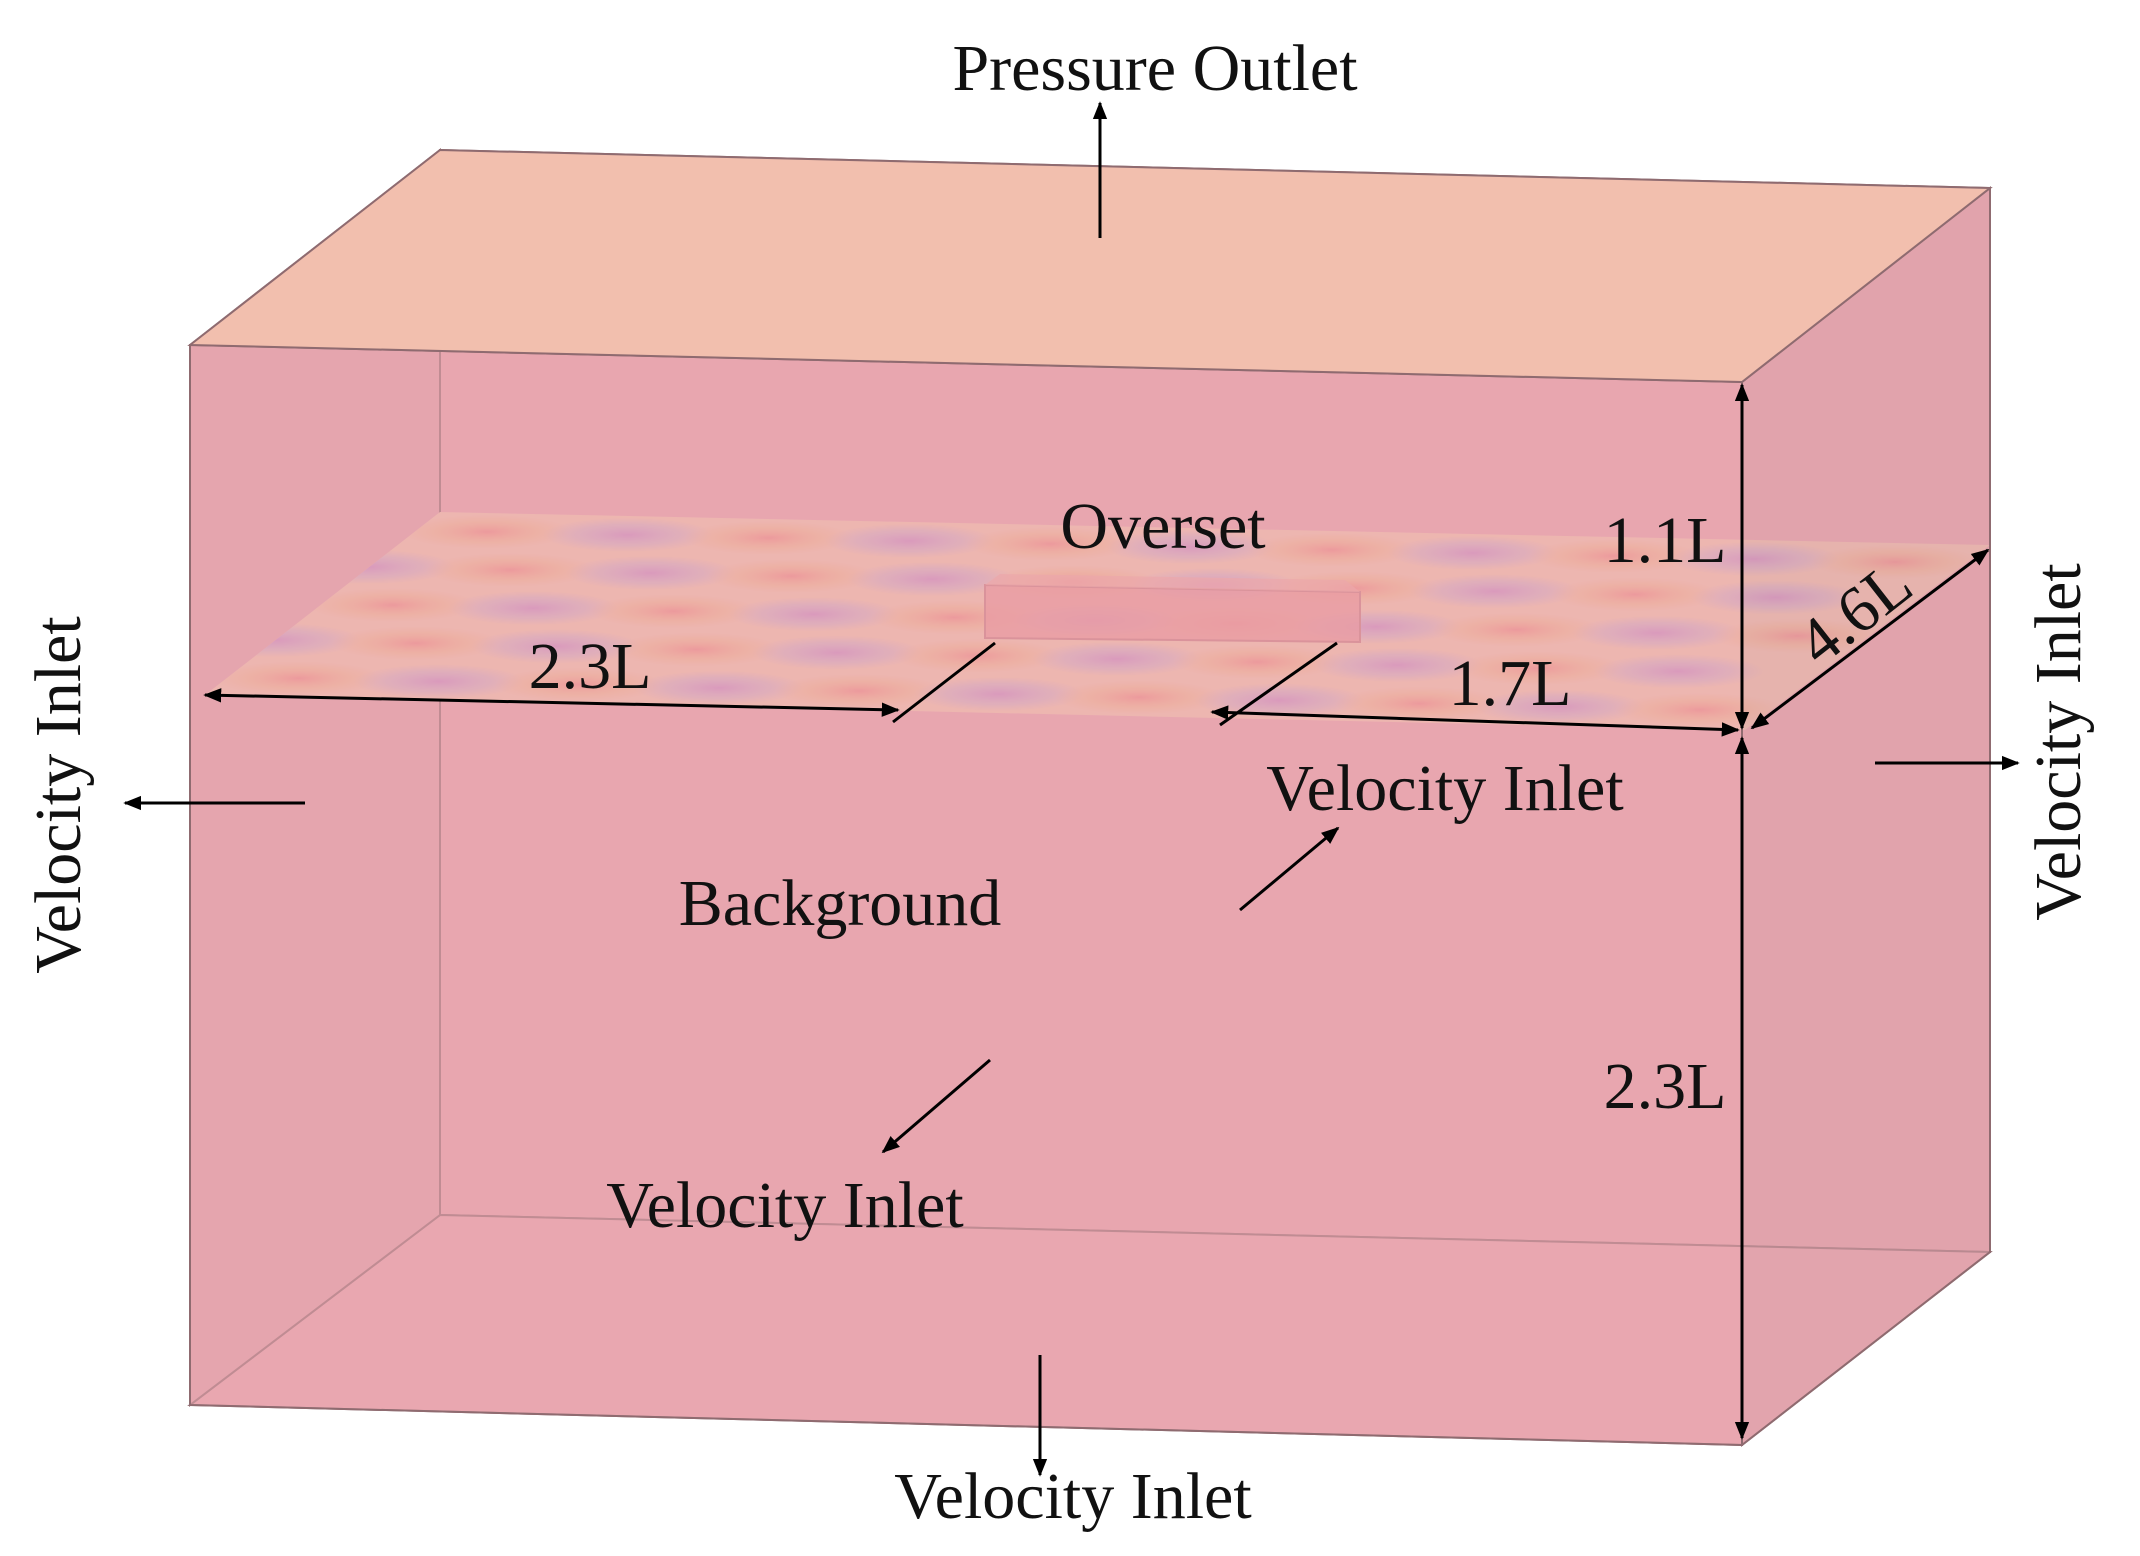 Image resolution: width=2140 pixels, height=1556 pixels. Describe the element at coordinates (1870, 639) in the screenshot. I see `dim-width-line` at that location.